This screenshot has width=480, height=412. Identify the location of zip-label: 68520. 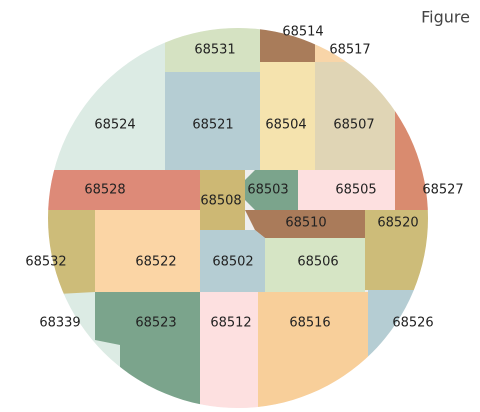
(397, 223).